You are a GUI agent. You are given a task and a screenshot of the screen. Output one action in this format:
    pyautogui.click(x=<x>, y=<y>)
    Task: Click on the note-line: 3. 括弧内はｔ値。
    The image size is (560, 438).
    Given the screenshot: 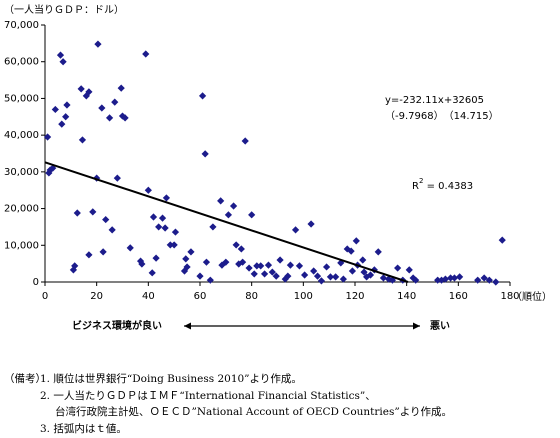 What is the action you would take?
    pyautogui.click(x=83, y=428)
    